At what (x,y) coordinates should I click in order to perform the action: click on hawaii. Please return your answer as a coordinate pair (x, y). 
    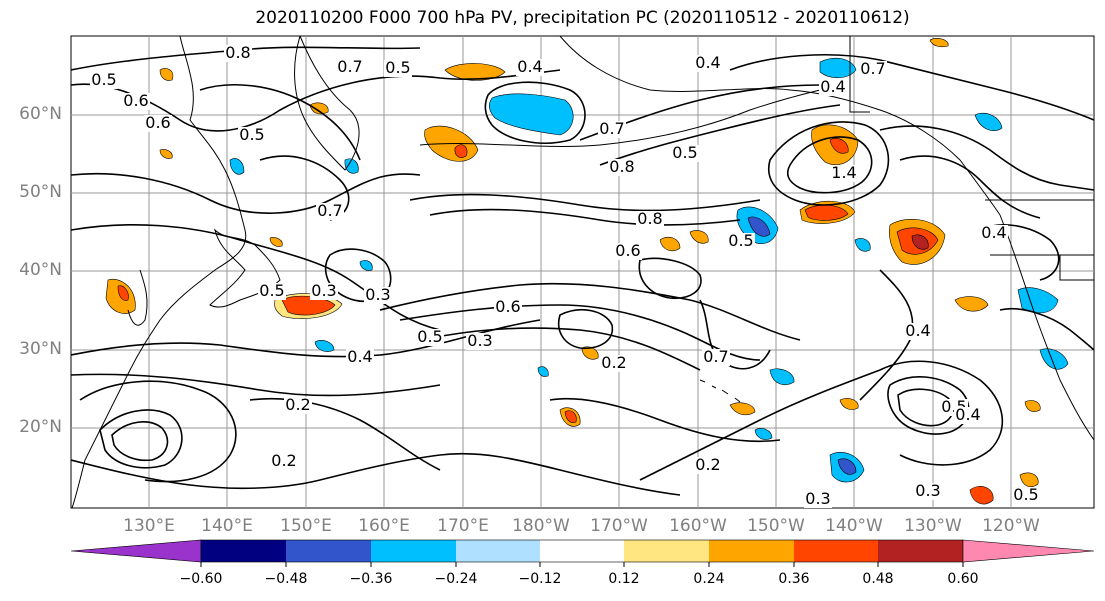
    Looking at the image, I should click on (720, 391).